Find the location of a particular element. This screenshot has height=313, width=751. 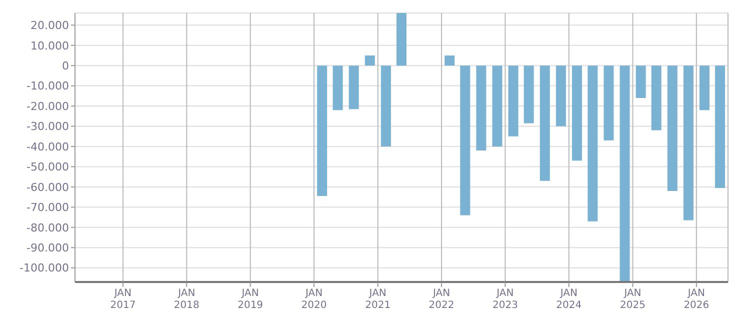

y-tick-label: -70.000 is located at coordinates (47, 207).